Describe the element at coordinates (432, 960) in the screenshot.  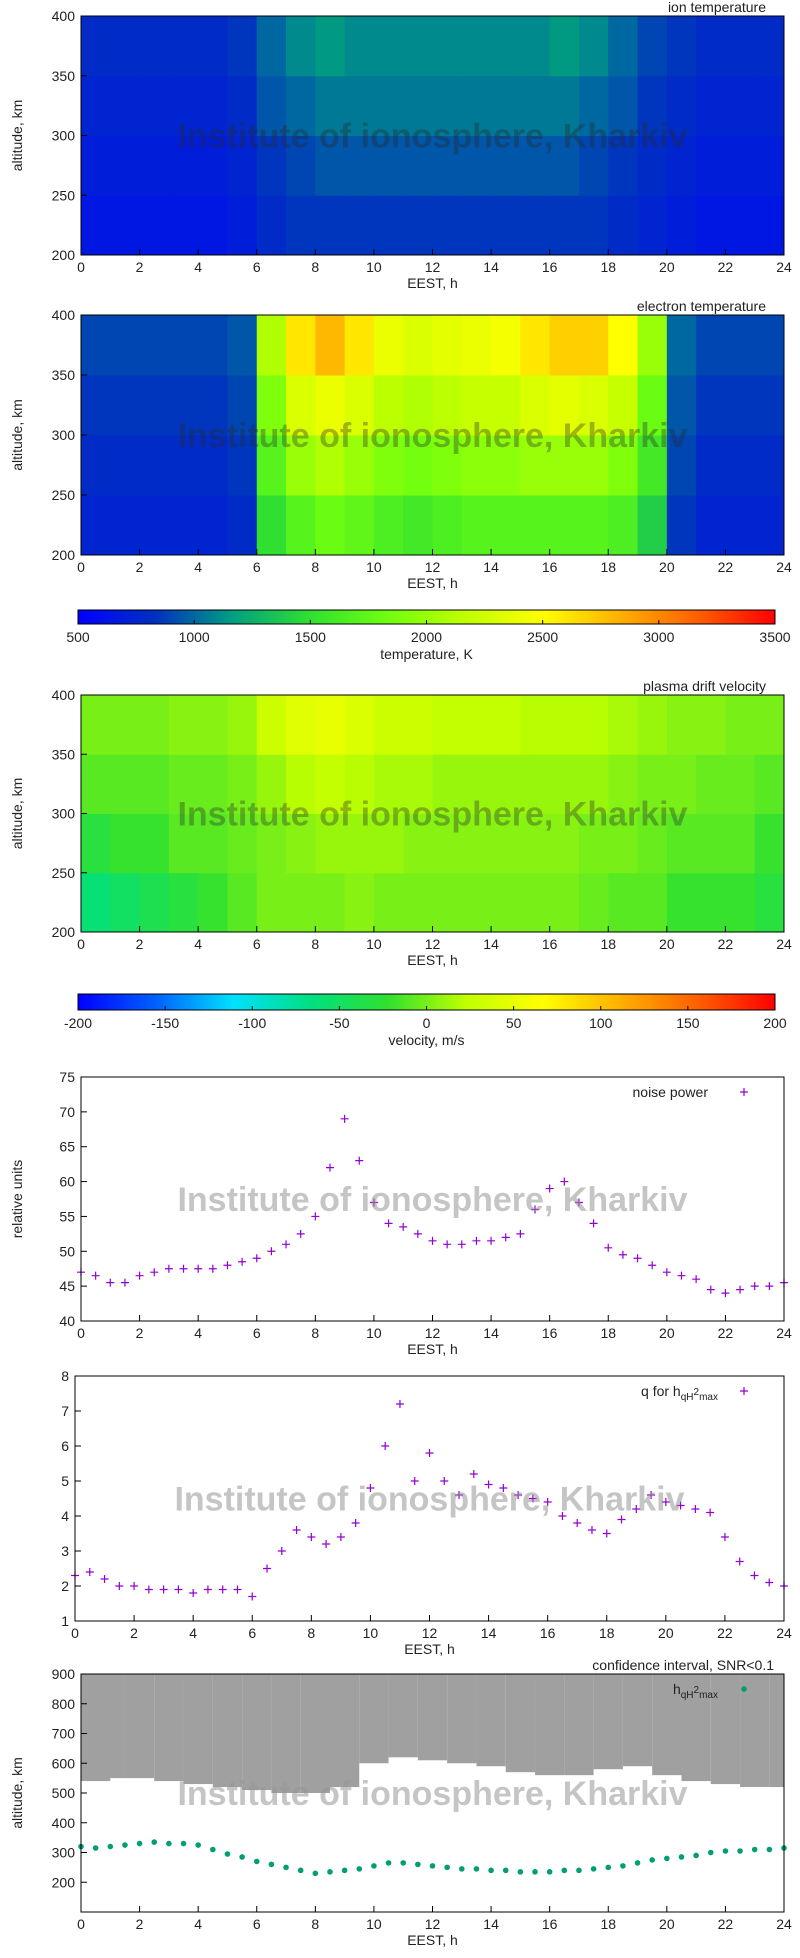
I see `x-axis-label: EEST, h` at that location.